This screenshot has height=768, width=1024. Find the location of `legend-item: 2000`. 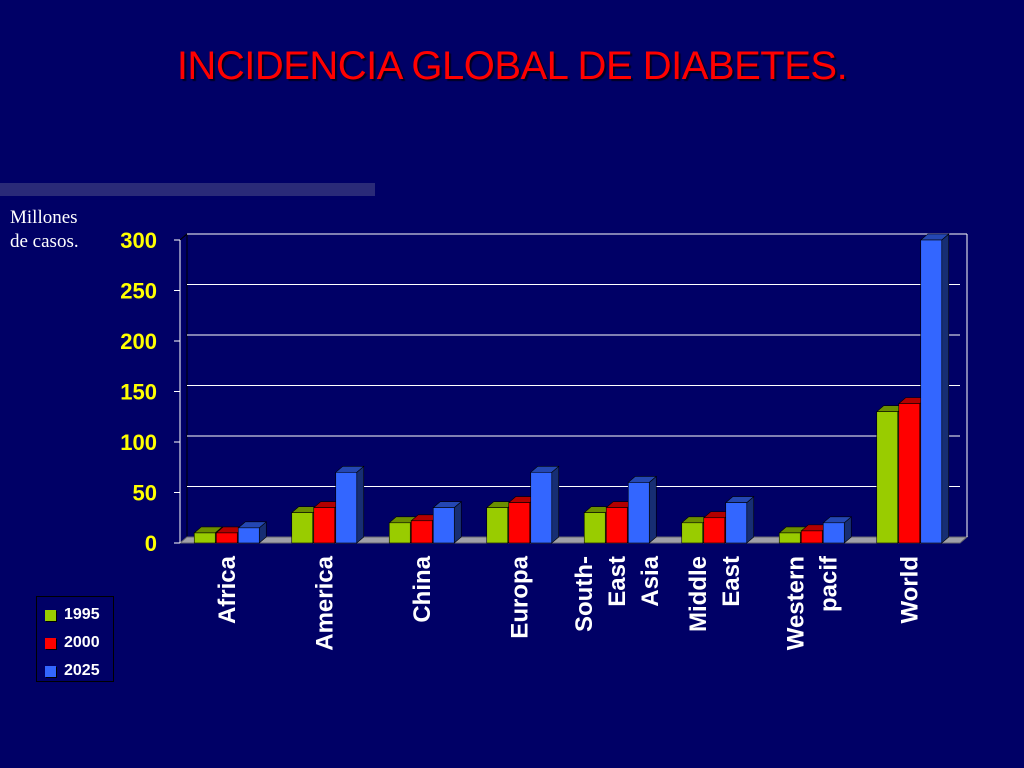

legend-item: 2000 is located at coordinates (79, 643).